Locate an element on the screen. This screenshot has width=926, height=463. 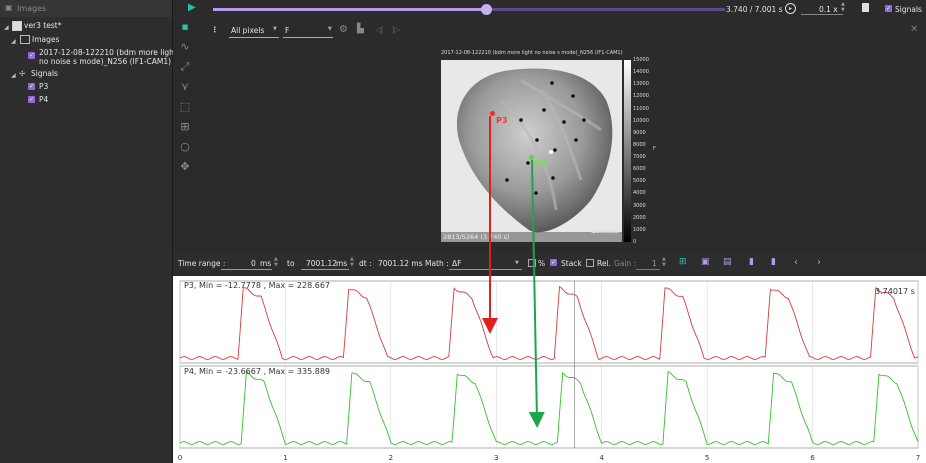
bookmark-icon: ▮ is located at coordinates (751, 262).